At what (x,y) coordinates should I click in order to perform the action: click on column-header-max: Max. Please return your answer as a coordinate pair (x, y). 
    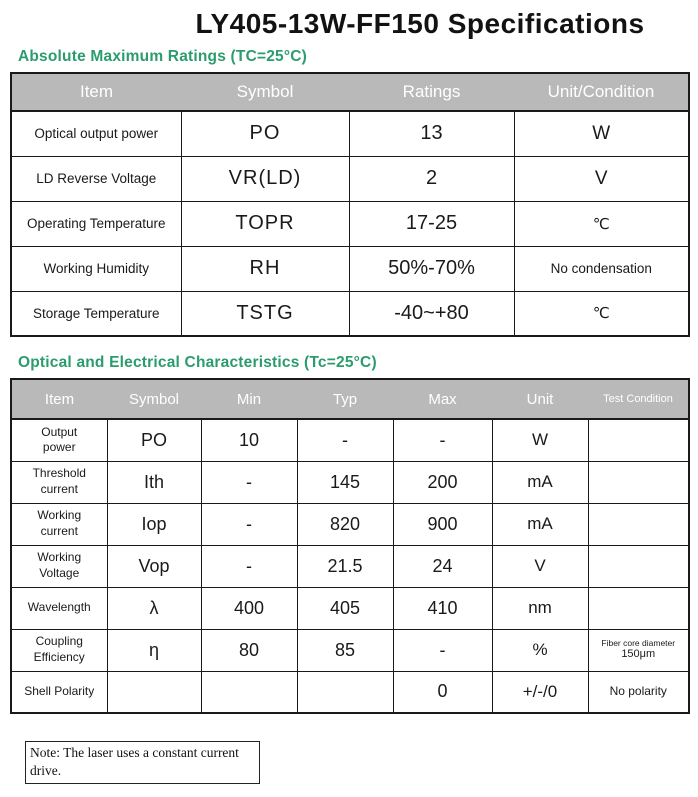
    Looking at the image, I should click on (442, 399).